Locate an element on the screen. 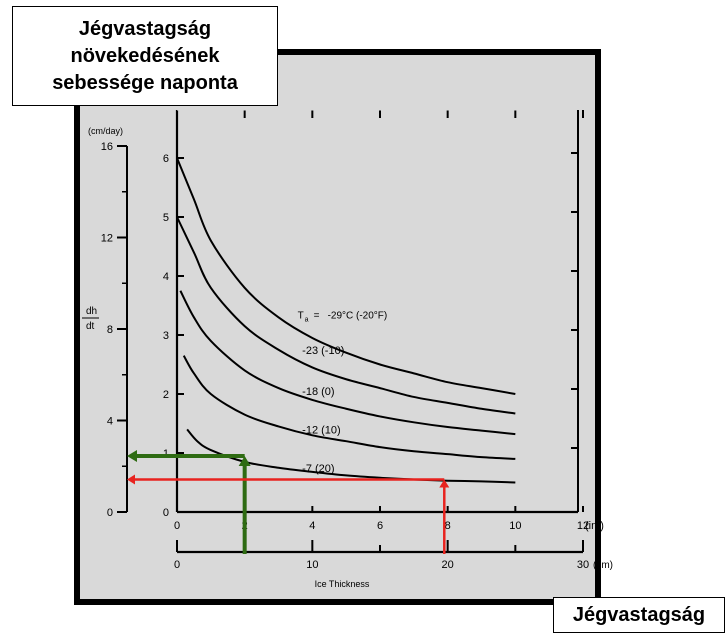 The image size is (726, 633). outer-y-unit: (cm/day) is located at coordinates (105, 131).